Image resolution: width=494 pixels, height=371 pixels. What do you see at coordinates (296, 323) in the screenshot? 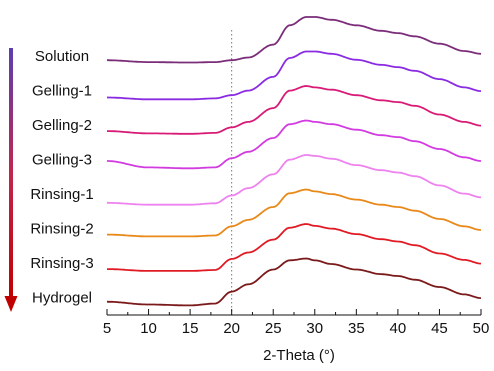
I see `x-axis: 5 10 15 20 25 30 35 40 45 50` at bounding box center [296, 323].